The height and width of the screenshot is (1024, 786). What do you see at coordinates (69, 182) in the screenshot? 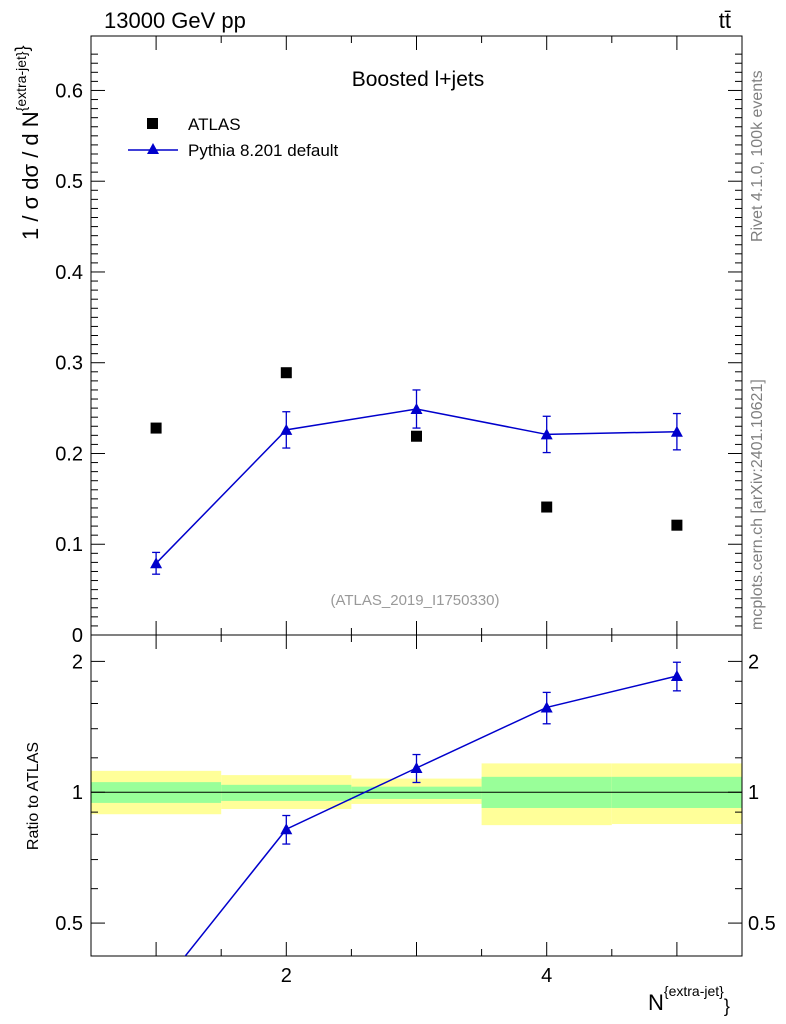
I see `y-tick-label-5: 0.5` at bounding box center [69, 182].